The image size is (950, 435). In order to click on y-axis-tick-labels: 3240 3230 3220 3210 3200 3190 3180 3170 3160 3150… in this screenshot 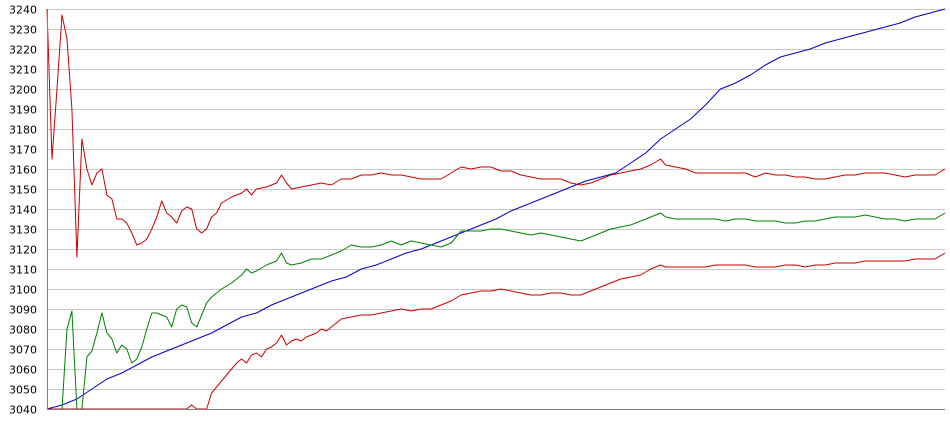, I will do `click(23, 210)`.